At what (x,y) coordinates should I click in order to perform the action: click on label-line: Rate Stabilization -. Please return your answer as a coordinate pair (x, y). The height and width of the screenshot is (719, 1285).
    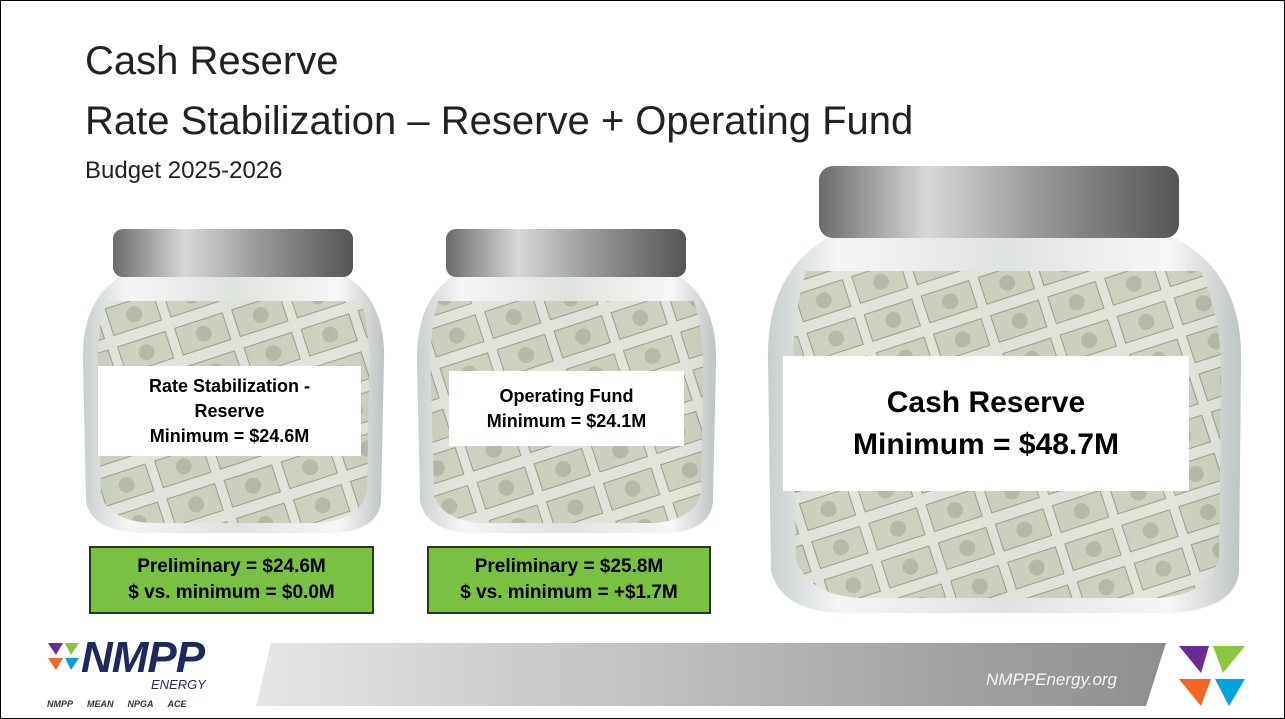
    Looking at the image, I should click on (229, 385).